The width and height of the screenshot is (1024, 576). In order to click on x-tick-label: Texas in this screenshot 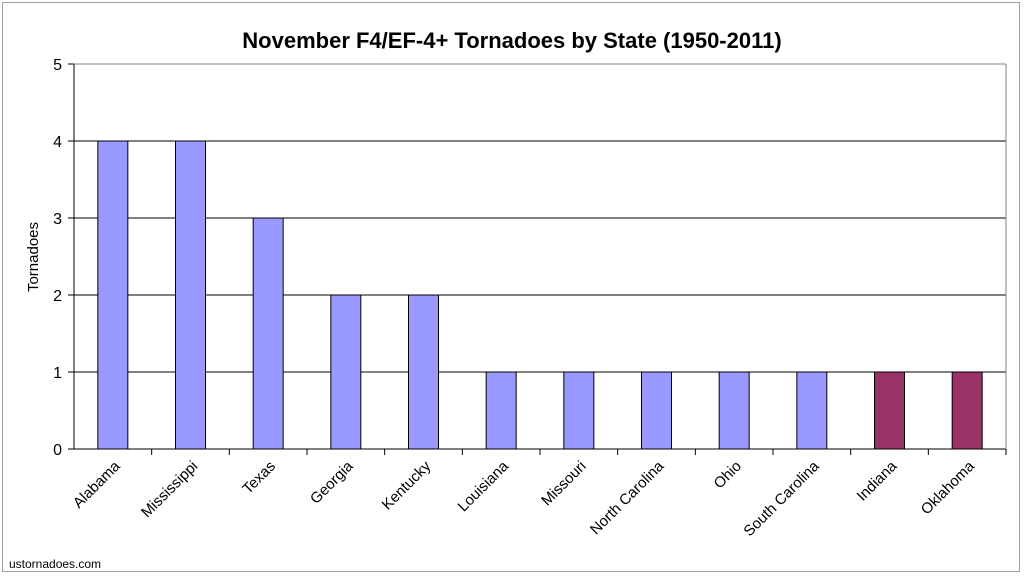, I will do `click(259, 478)`.